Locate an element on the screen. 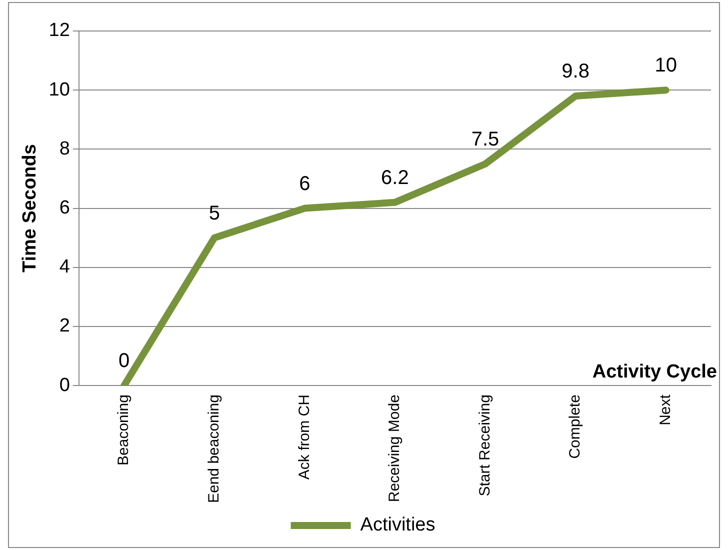  data-label: 6.2 is located at coordinates (395, 177).